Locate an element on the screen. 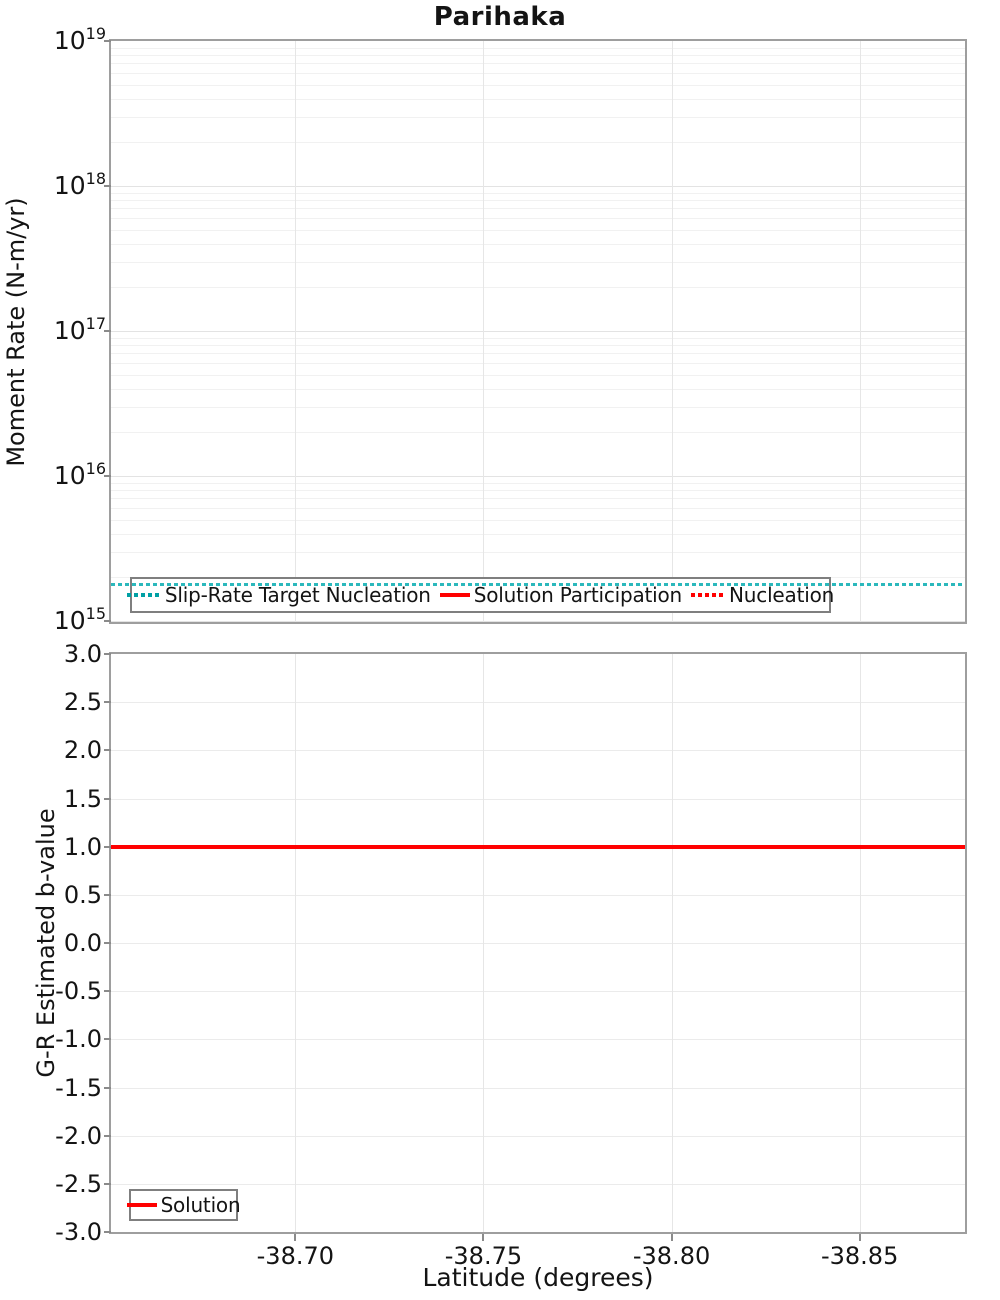  y-tick-label: 0.5 is located at coordinates (82, 894).